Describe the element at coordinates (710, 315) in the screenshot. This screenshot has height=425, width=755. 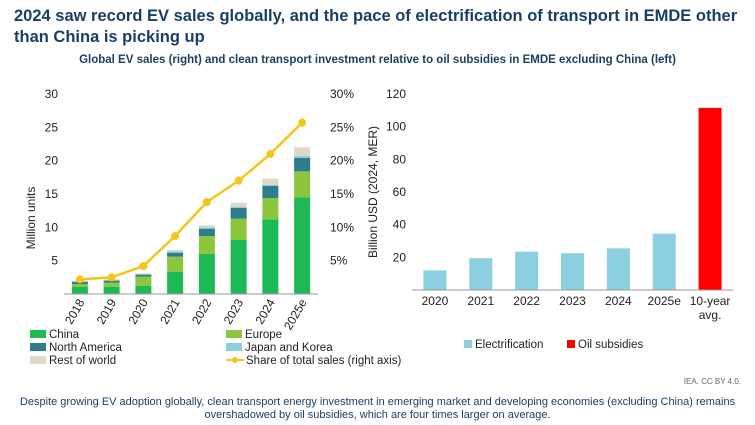
I see `x-tick-label-line2: avg.` at that location.